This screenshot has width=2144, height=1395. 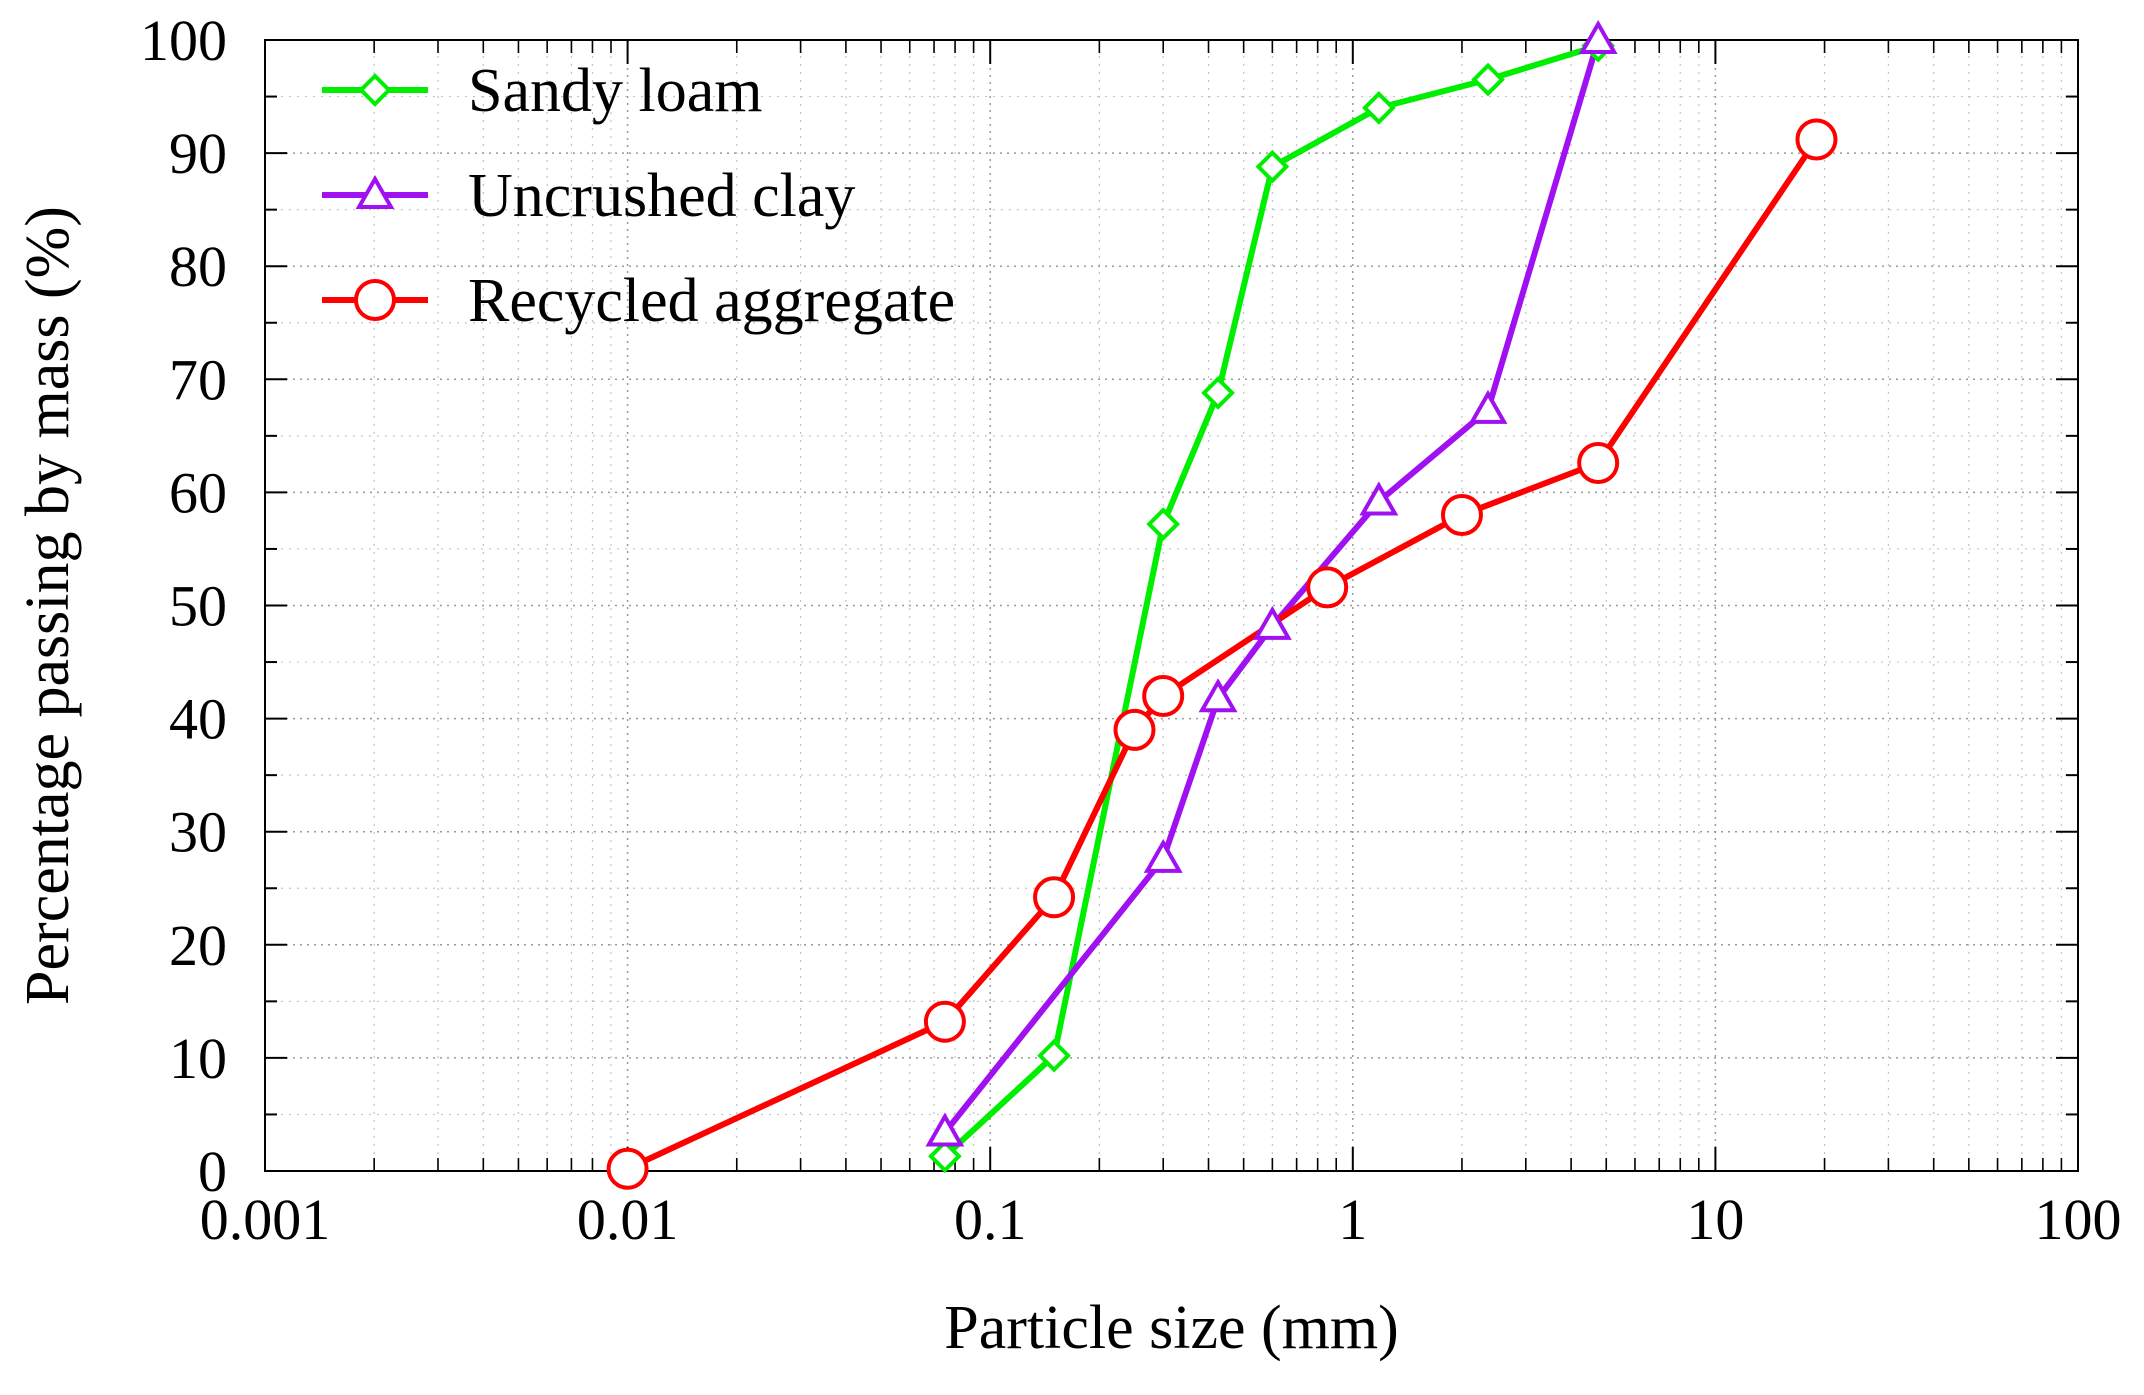 I want to click on legend-label: Recycled aggregate, so click(x=711, y=301).